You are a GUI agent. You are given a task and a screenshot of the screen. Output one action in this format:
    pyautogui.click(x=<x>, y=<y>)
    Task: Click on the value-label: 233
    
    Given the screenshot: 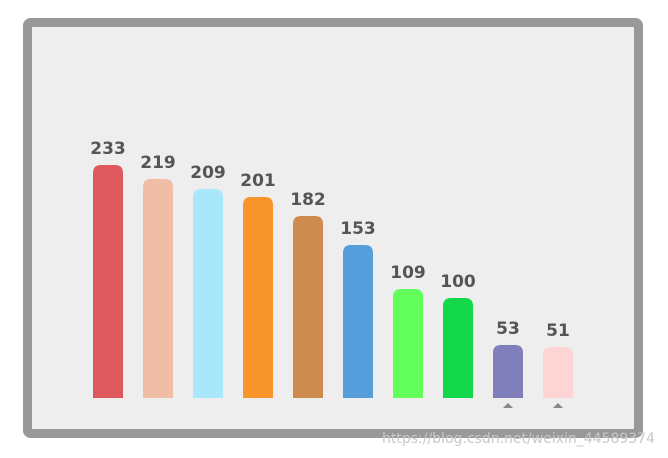 What is the action you would take?
    pyautogui.click(x=108, y=149)
    